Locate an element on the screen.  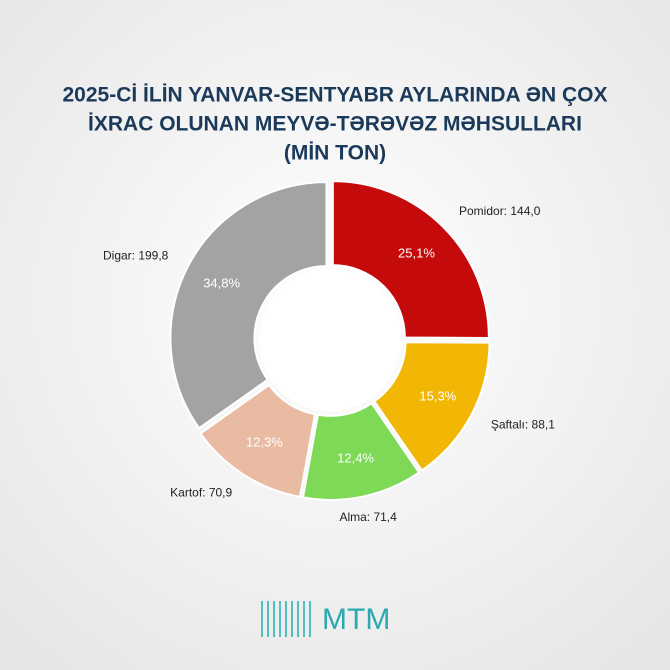
chart-title: (MİN TON) is located at coordinates (335, 153).